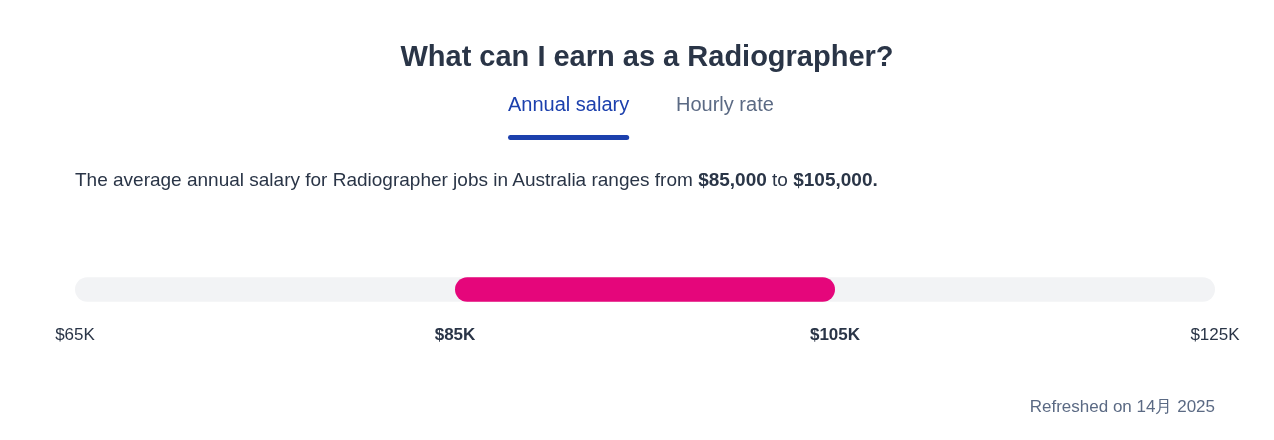  What do you see at coordinates (455, 334) in the screenshot?
I see `x-tick-label: $85K` at bounding box center [455, 334].